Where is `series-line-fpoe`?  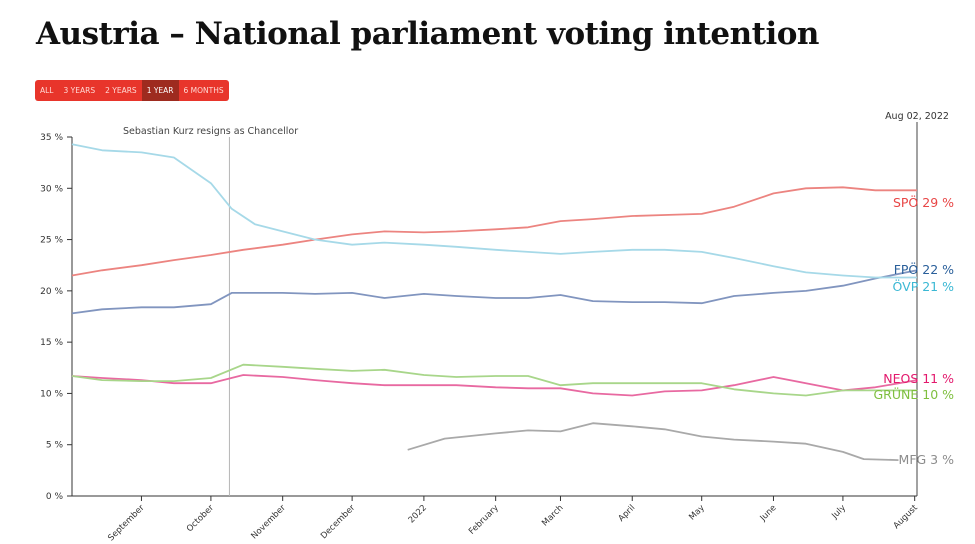
series-line-fpoe is located at coordinates (494, 292).